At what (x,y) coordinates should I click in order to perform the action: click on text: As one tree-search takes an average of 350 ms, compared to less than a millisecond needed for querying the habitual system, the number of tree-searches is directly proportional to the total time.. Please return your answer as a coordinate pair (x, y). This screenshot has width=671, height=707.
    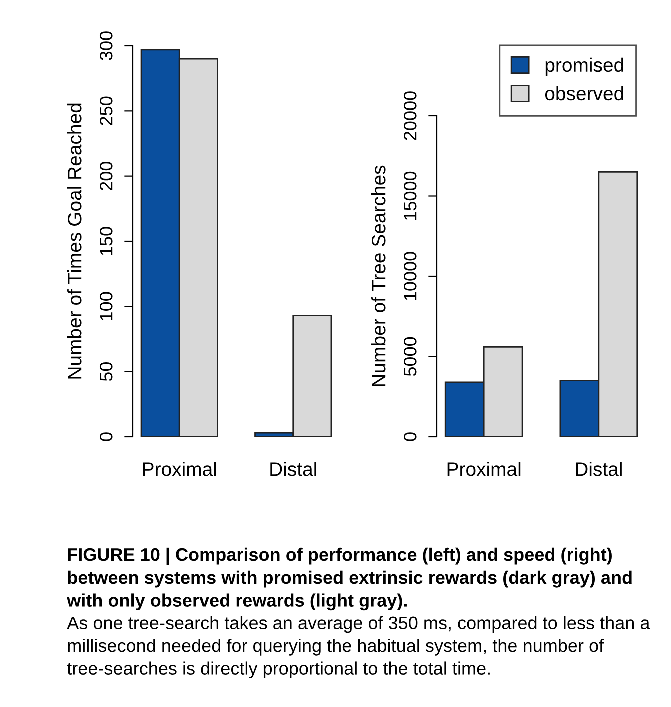
    Looking at the image, I should click on (358, 647).